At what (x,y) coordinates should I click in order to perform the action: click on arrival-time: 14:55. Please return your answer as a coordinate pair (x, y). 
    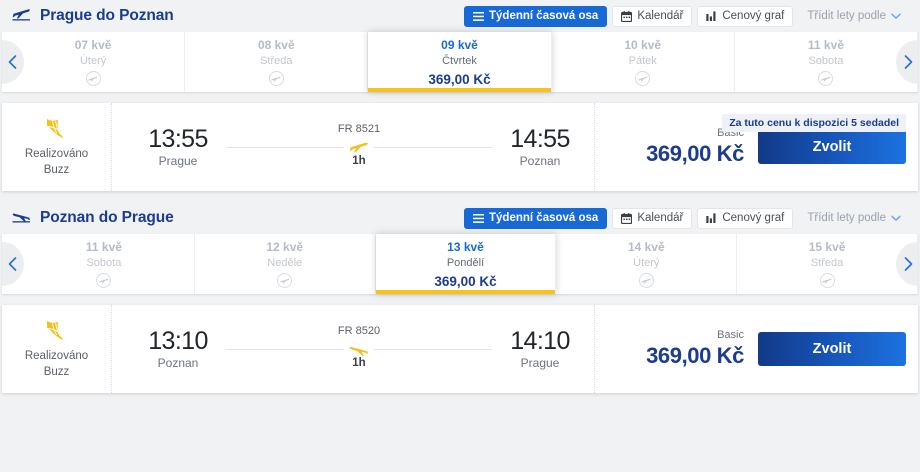
    Looking at the image, I should click on (540, 138).